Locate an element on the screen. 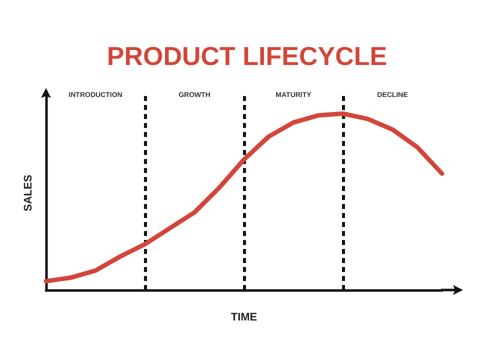 This screenshot has width=494, height=340. x-axis-title: TIME is located at coordinates (244, 318).